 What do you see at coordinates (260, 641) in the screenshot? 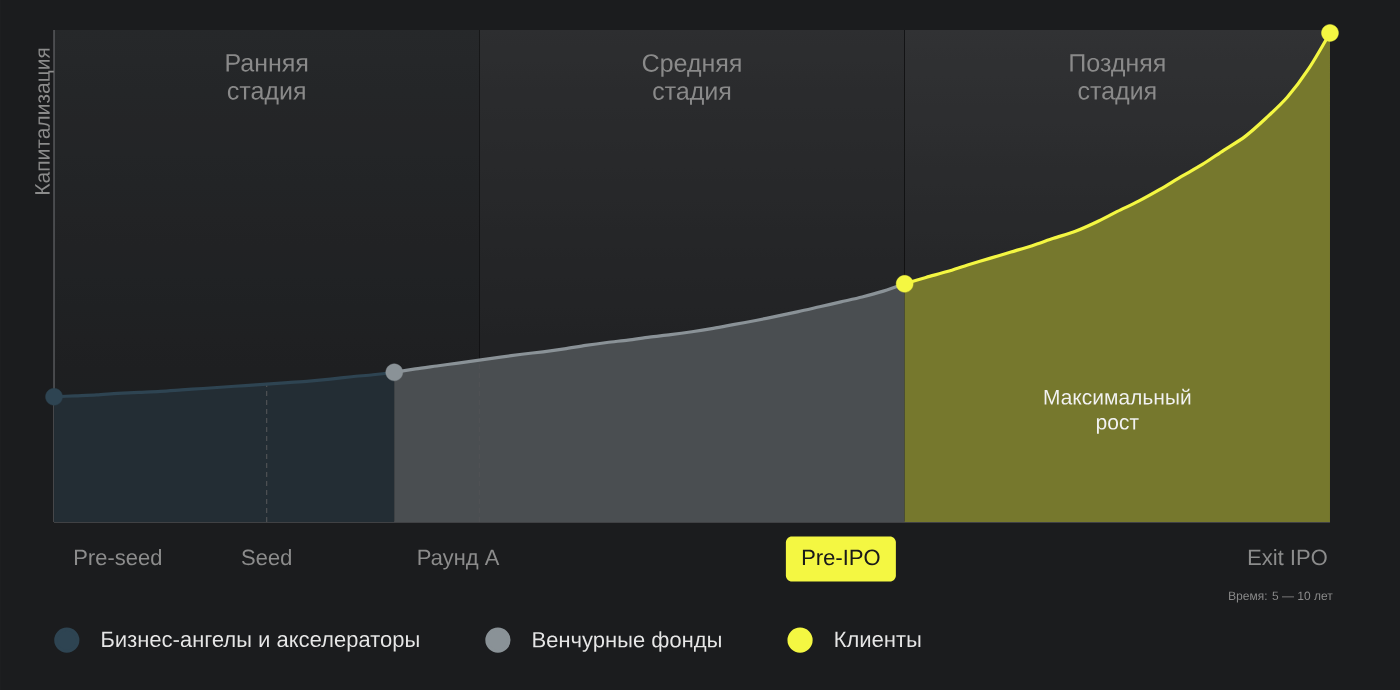
I see `legend-label: Бизнес-ангелы и акселераторы` at bounding box center [260, 641].